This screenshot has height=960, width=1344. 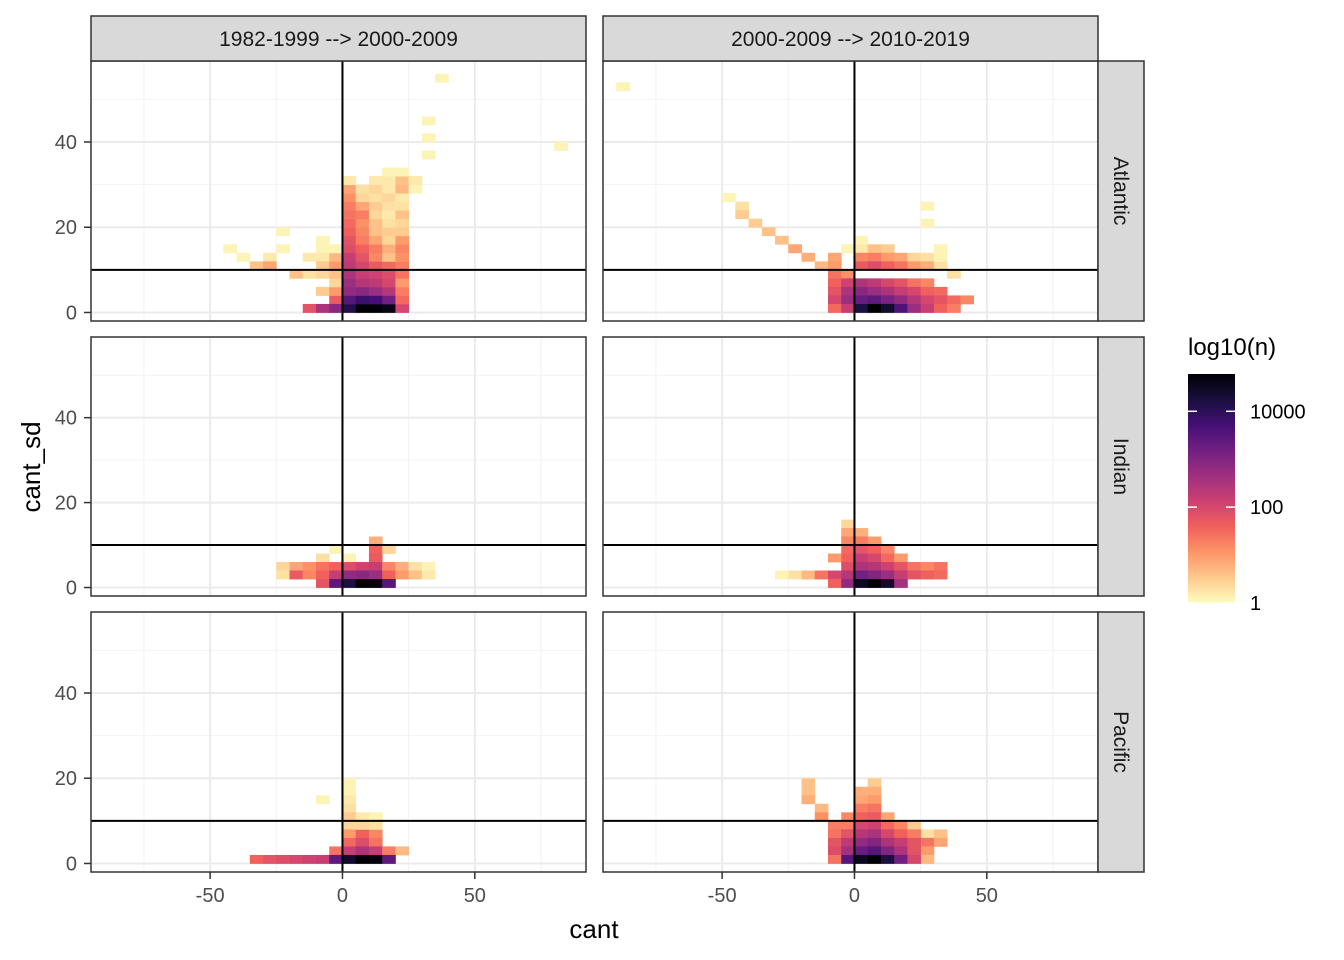 I want to click on row-strip-pacific: Pacific, so click(x=1121, y=742).